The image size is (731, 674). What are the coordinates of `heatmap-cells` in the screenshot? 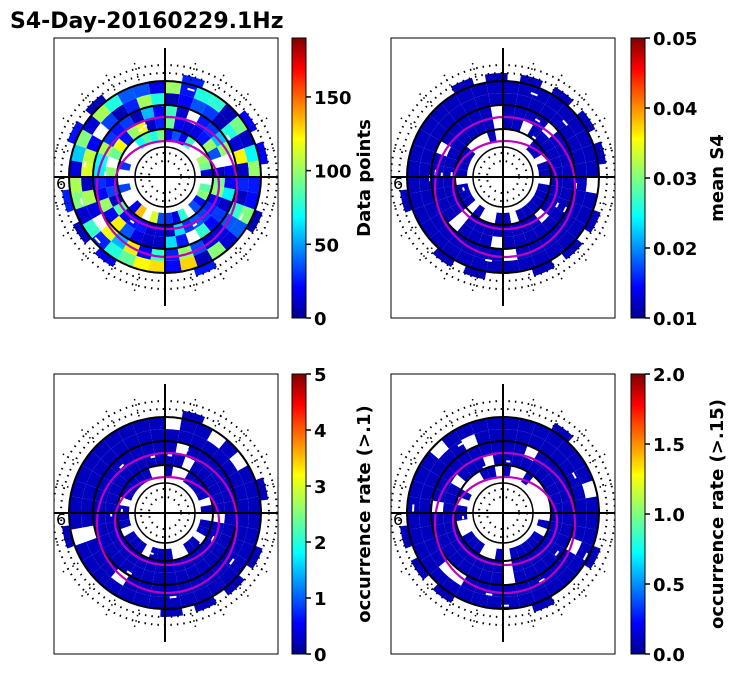 It's located at (165, 175).